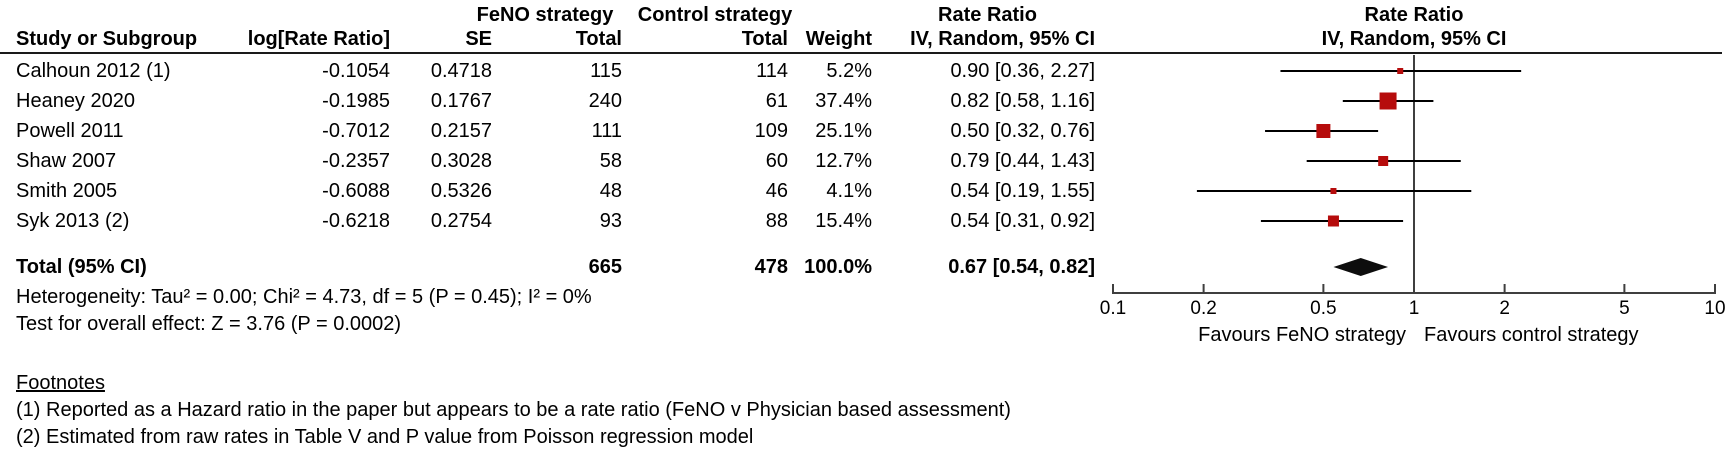 This screenshot has height=475, width=1728. Describe the element at coordinates (461, 161) in the screenshot. I see `cell-se: 0.3028` at that location.